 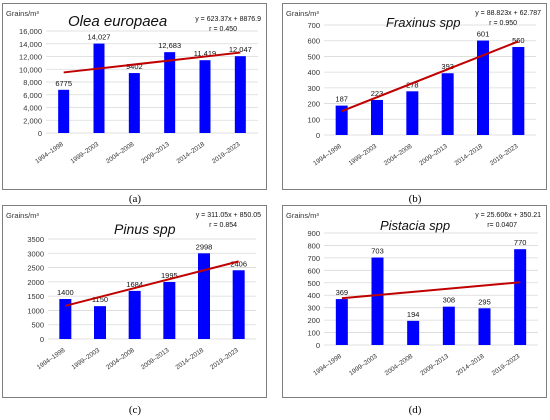 I want to click on chart-title: Pistacia spp, so click(x=415, y=225).